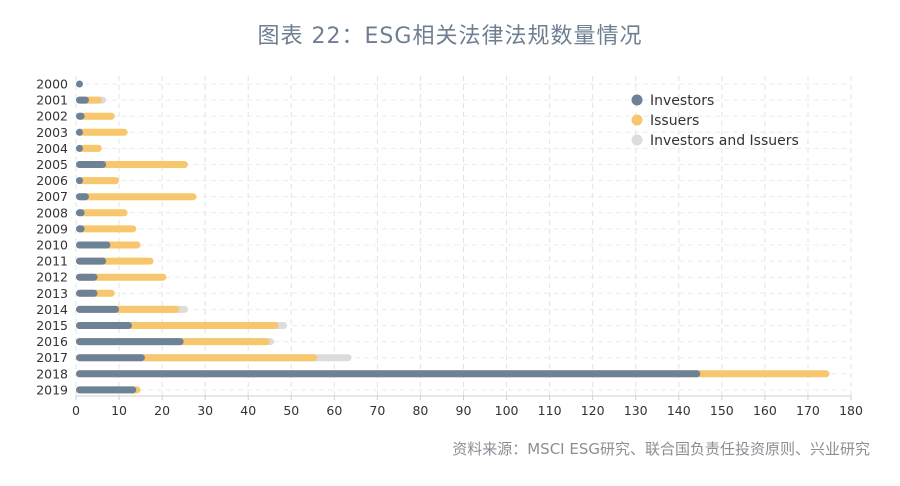 The width and height of the screenshot is (900, 486). What do you see at coordinates (52, 116) in the screenshot?
I see `y-tick-label-2002: 2002` at bounding box center [52, 116].